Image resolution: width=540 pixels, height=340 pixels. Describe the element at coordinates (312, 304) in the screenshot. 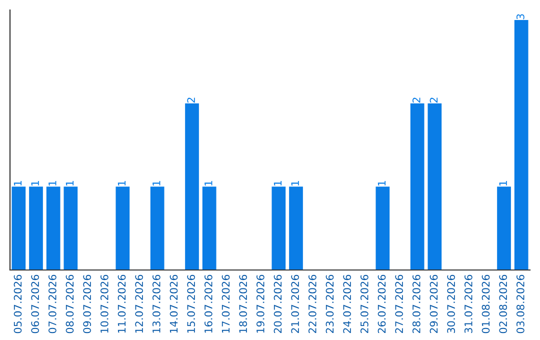

I see `x-tick-label: 22.07.2026` at that location.